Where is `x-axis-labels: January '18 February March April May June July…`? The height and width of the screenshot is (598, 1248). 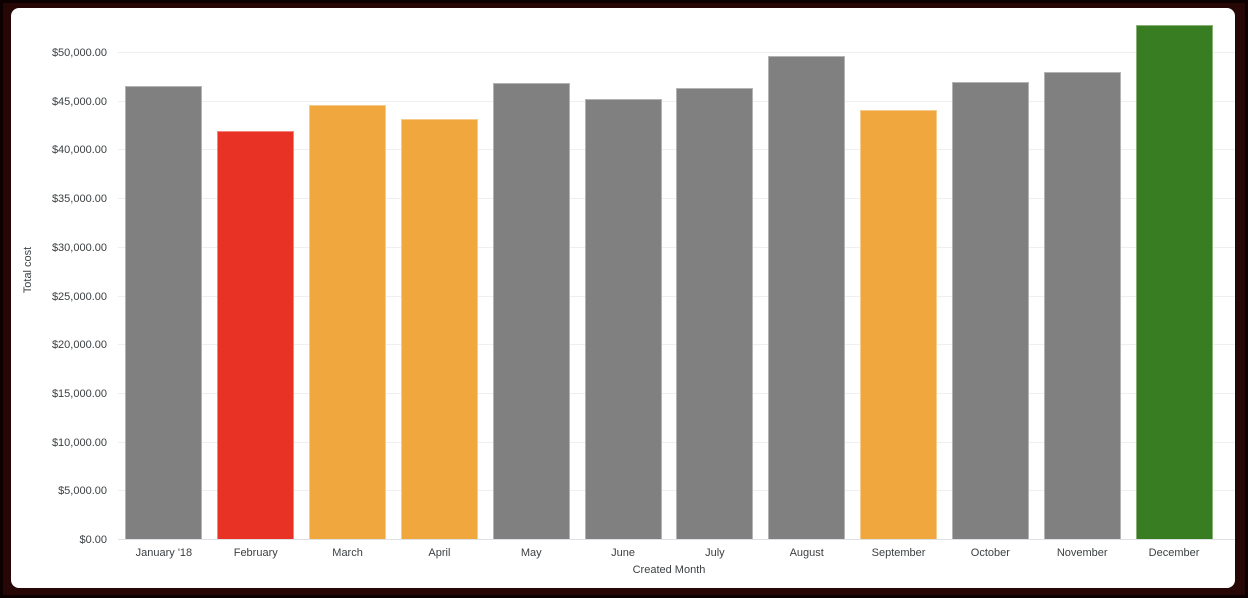
x-axis-labels: January '18 February March April May June July… is located at coordinates (669, 553).